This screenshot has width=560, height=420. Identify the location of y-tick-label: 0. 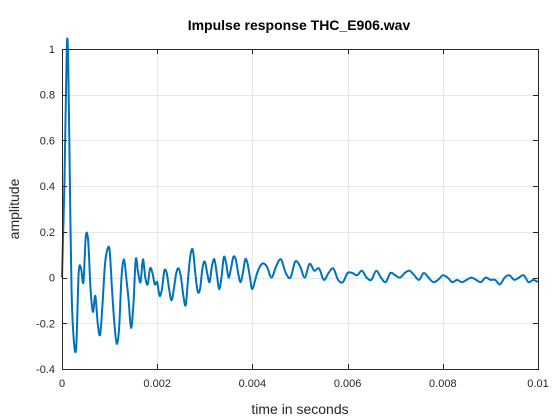
(52, 279).